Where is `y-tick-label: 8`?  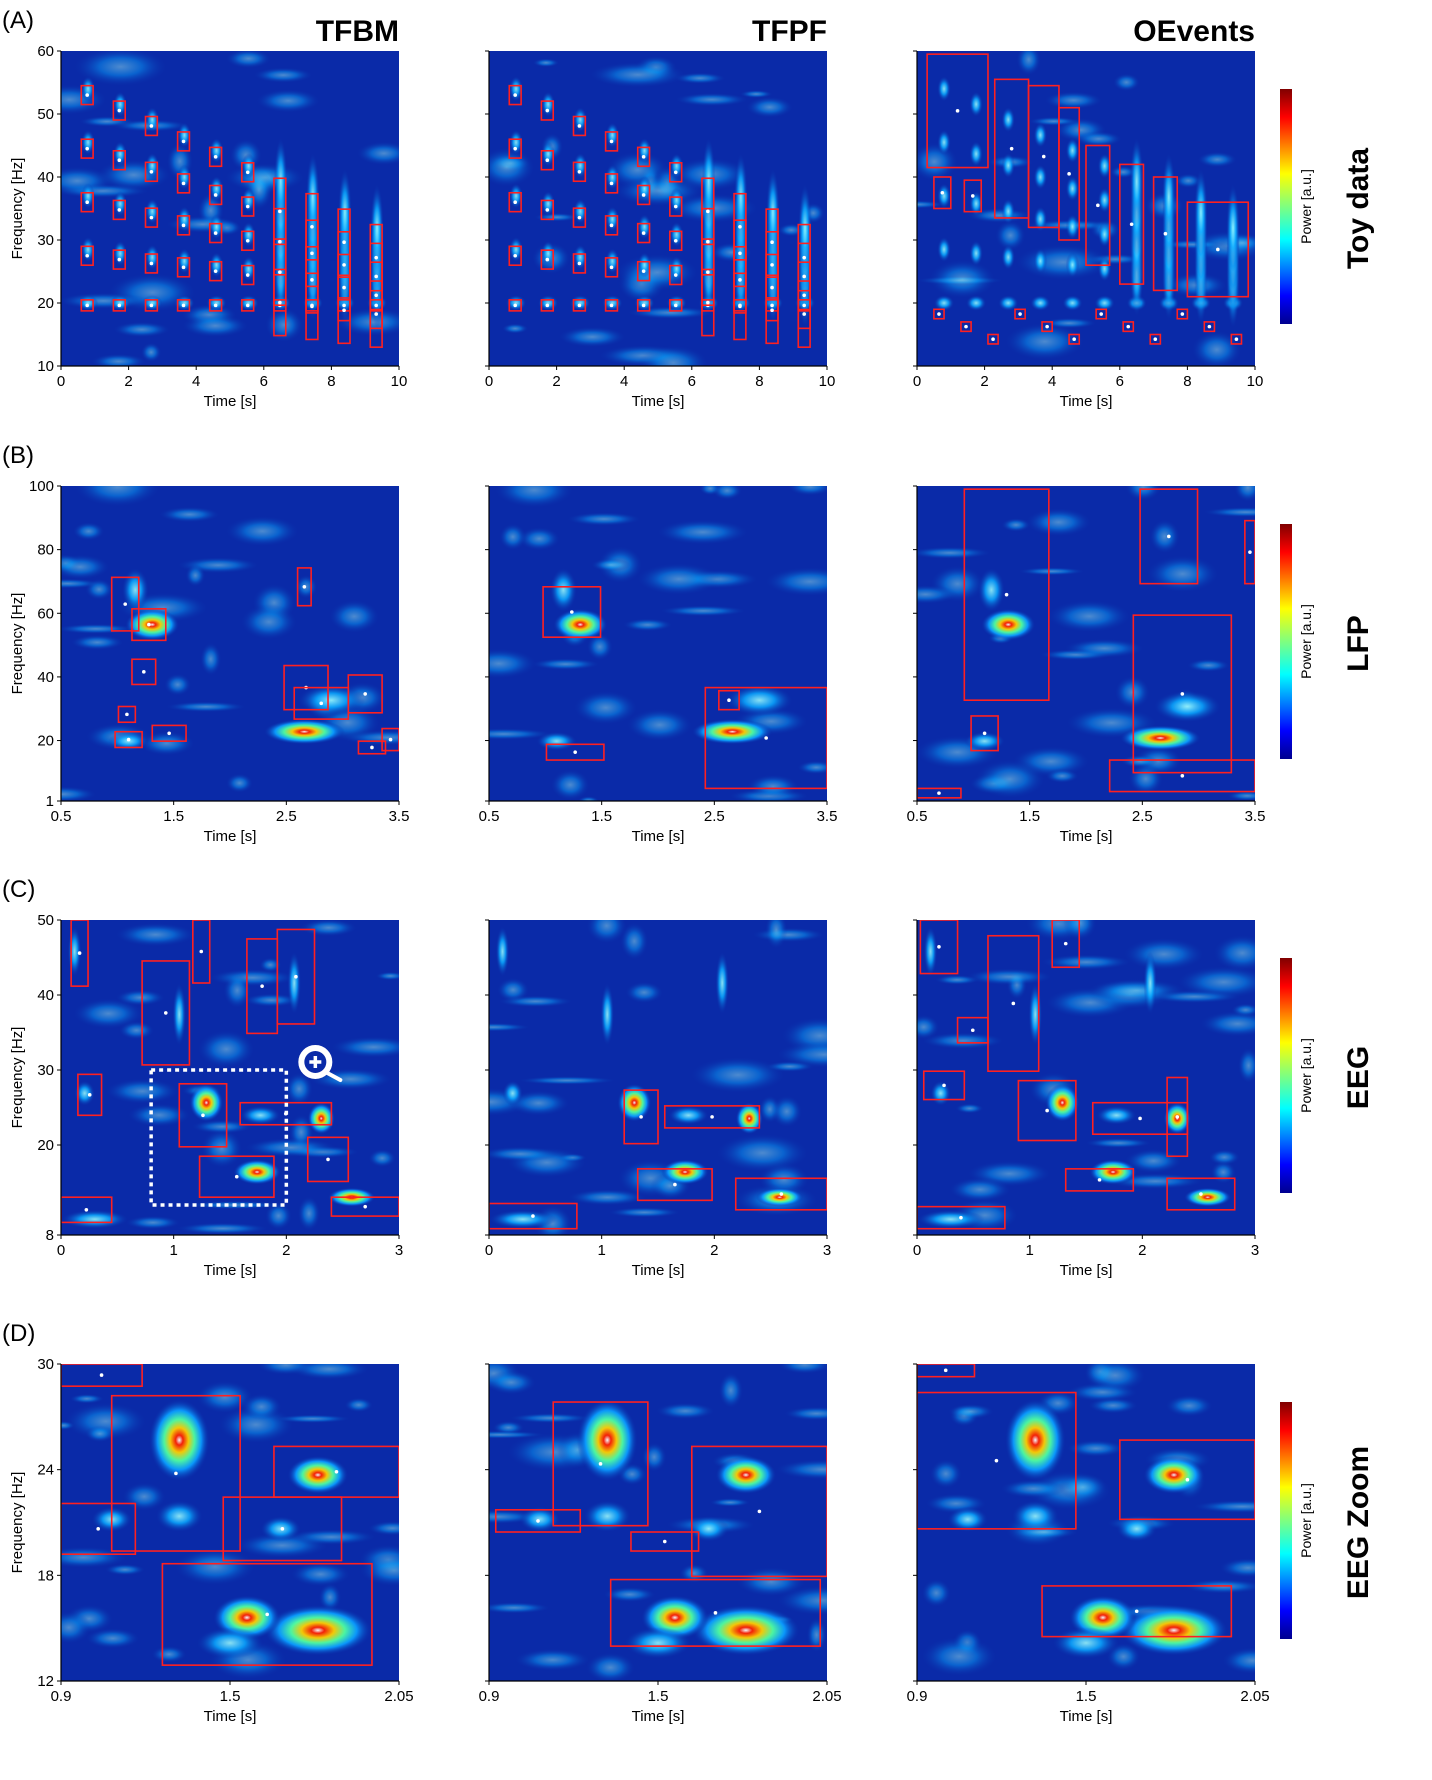
y-tick-label: 8 is located at coordinates (50, 1235).